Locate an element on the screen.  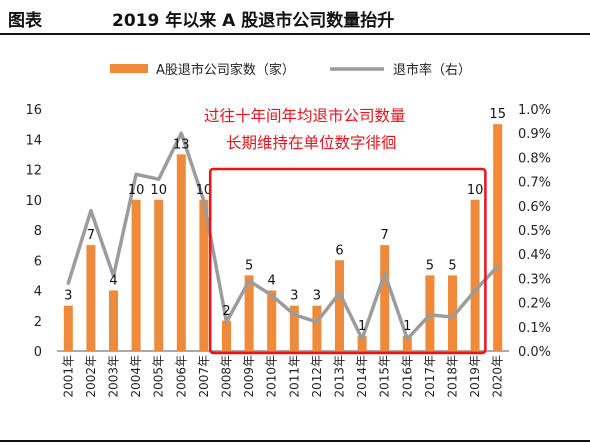
x-tick-label: 2019年 is located at coordinates (475, 376).